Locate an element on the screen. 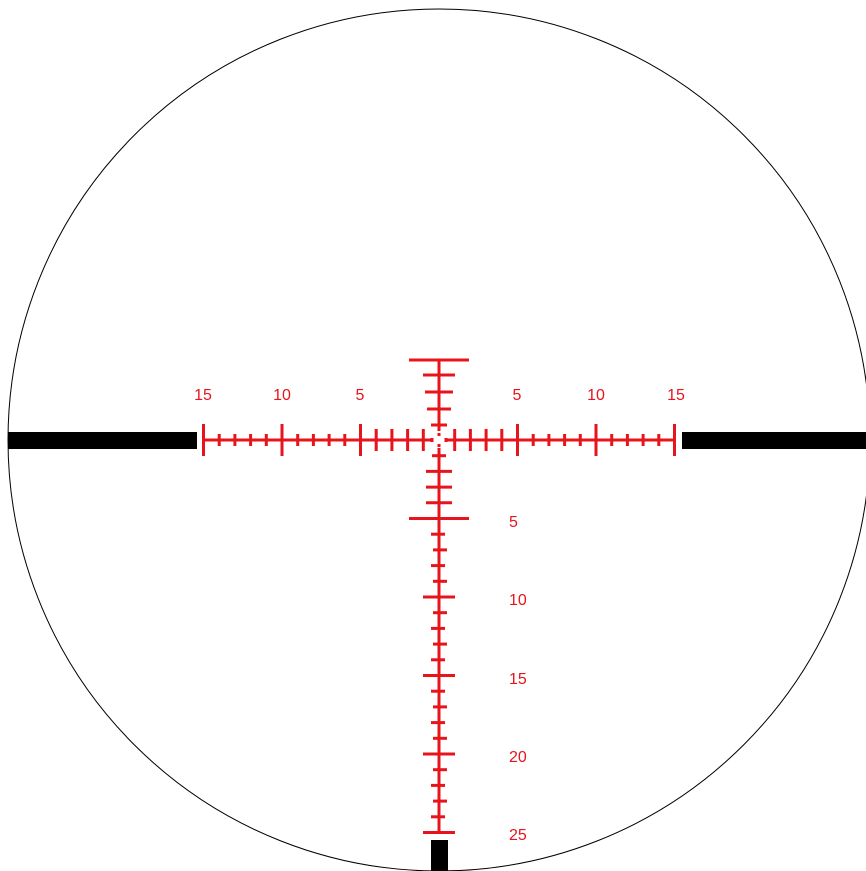  label-down-15: 15 is located at coordinates (518, 679).